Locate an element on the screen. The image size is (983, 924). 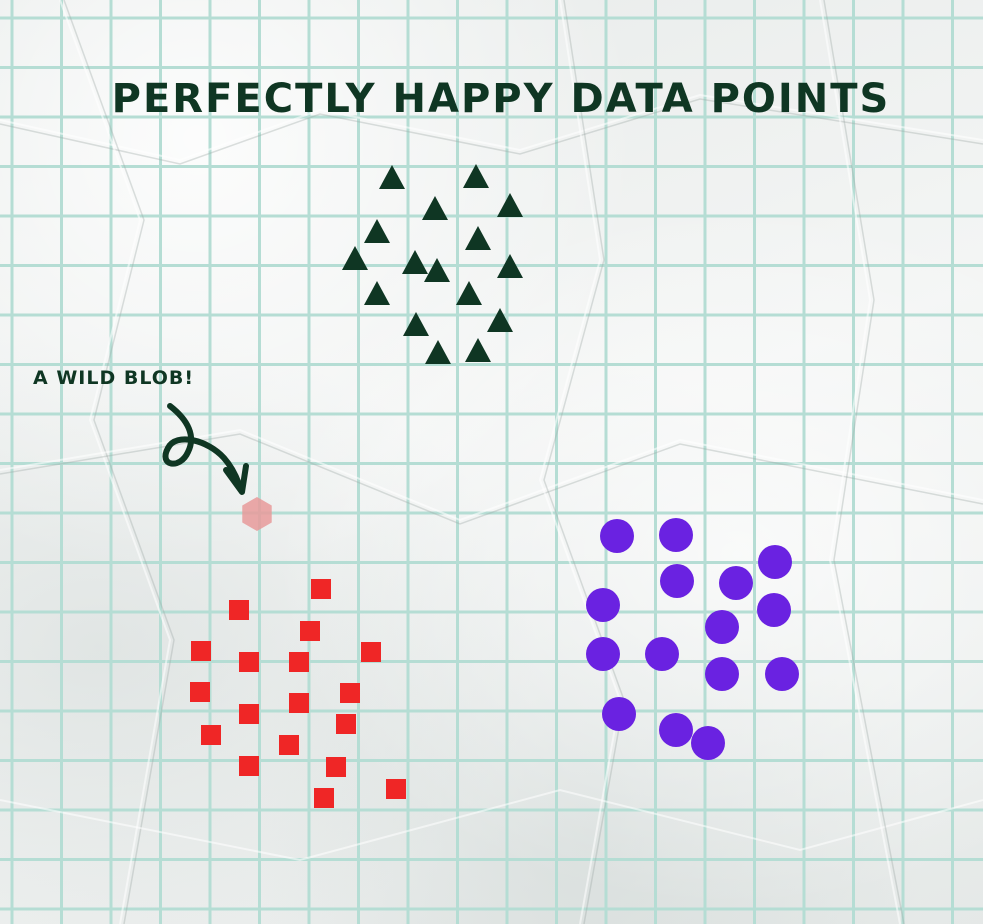
curly-arrow is located at coordinates (202, 445).